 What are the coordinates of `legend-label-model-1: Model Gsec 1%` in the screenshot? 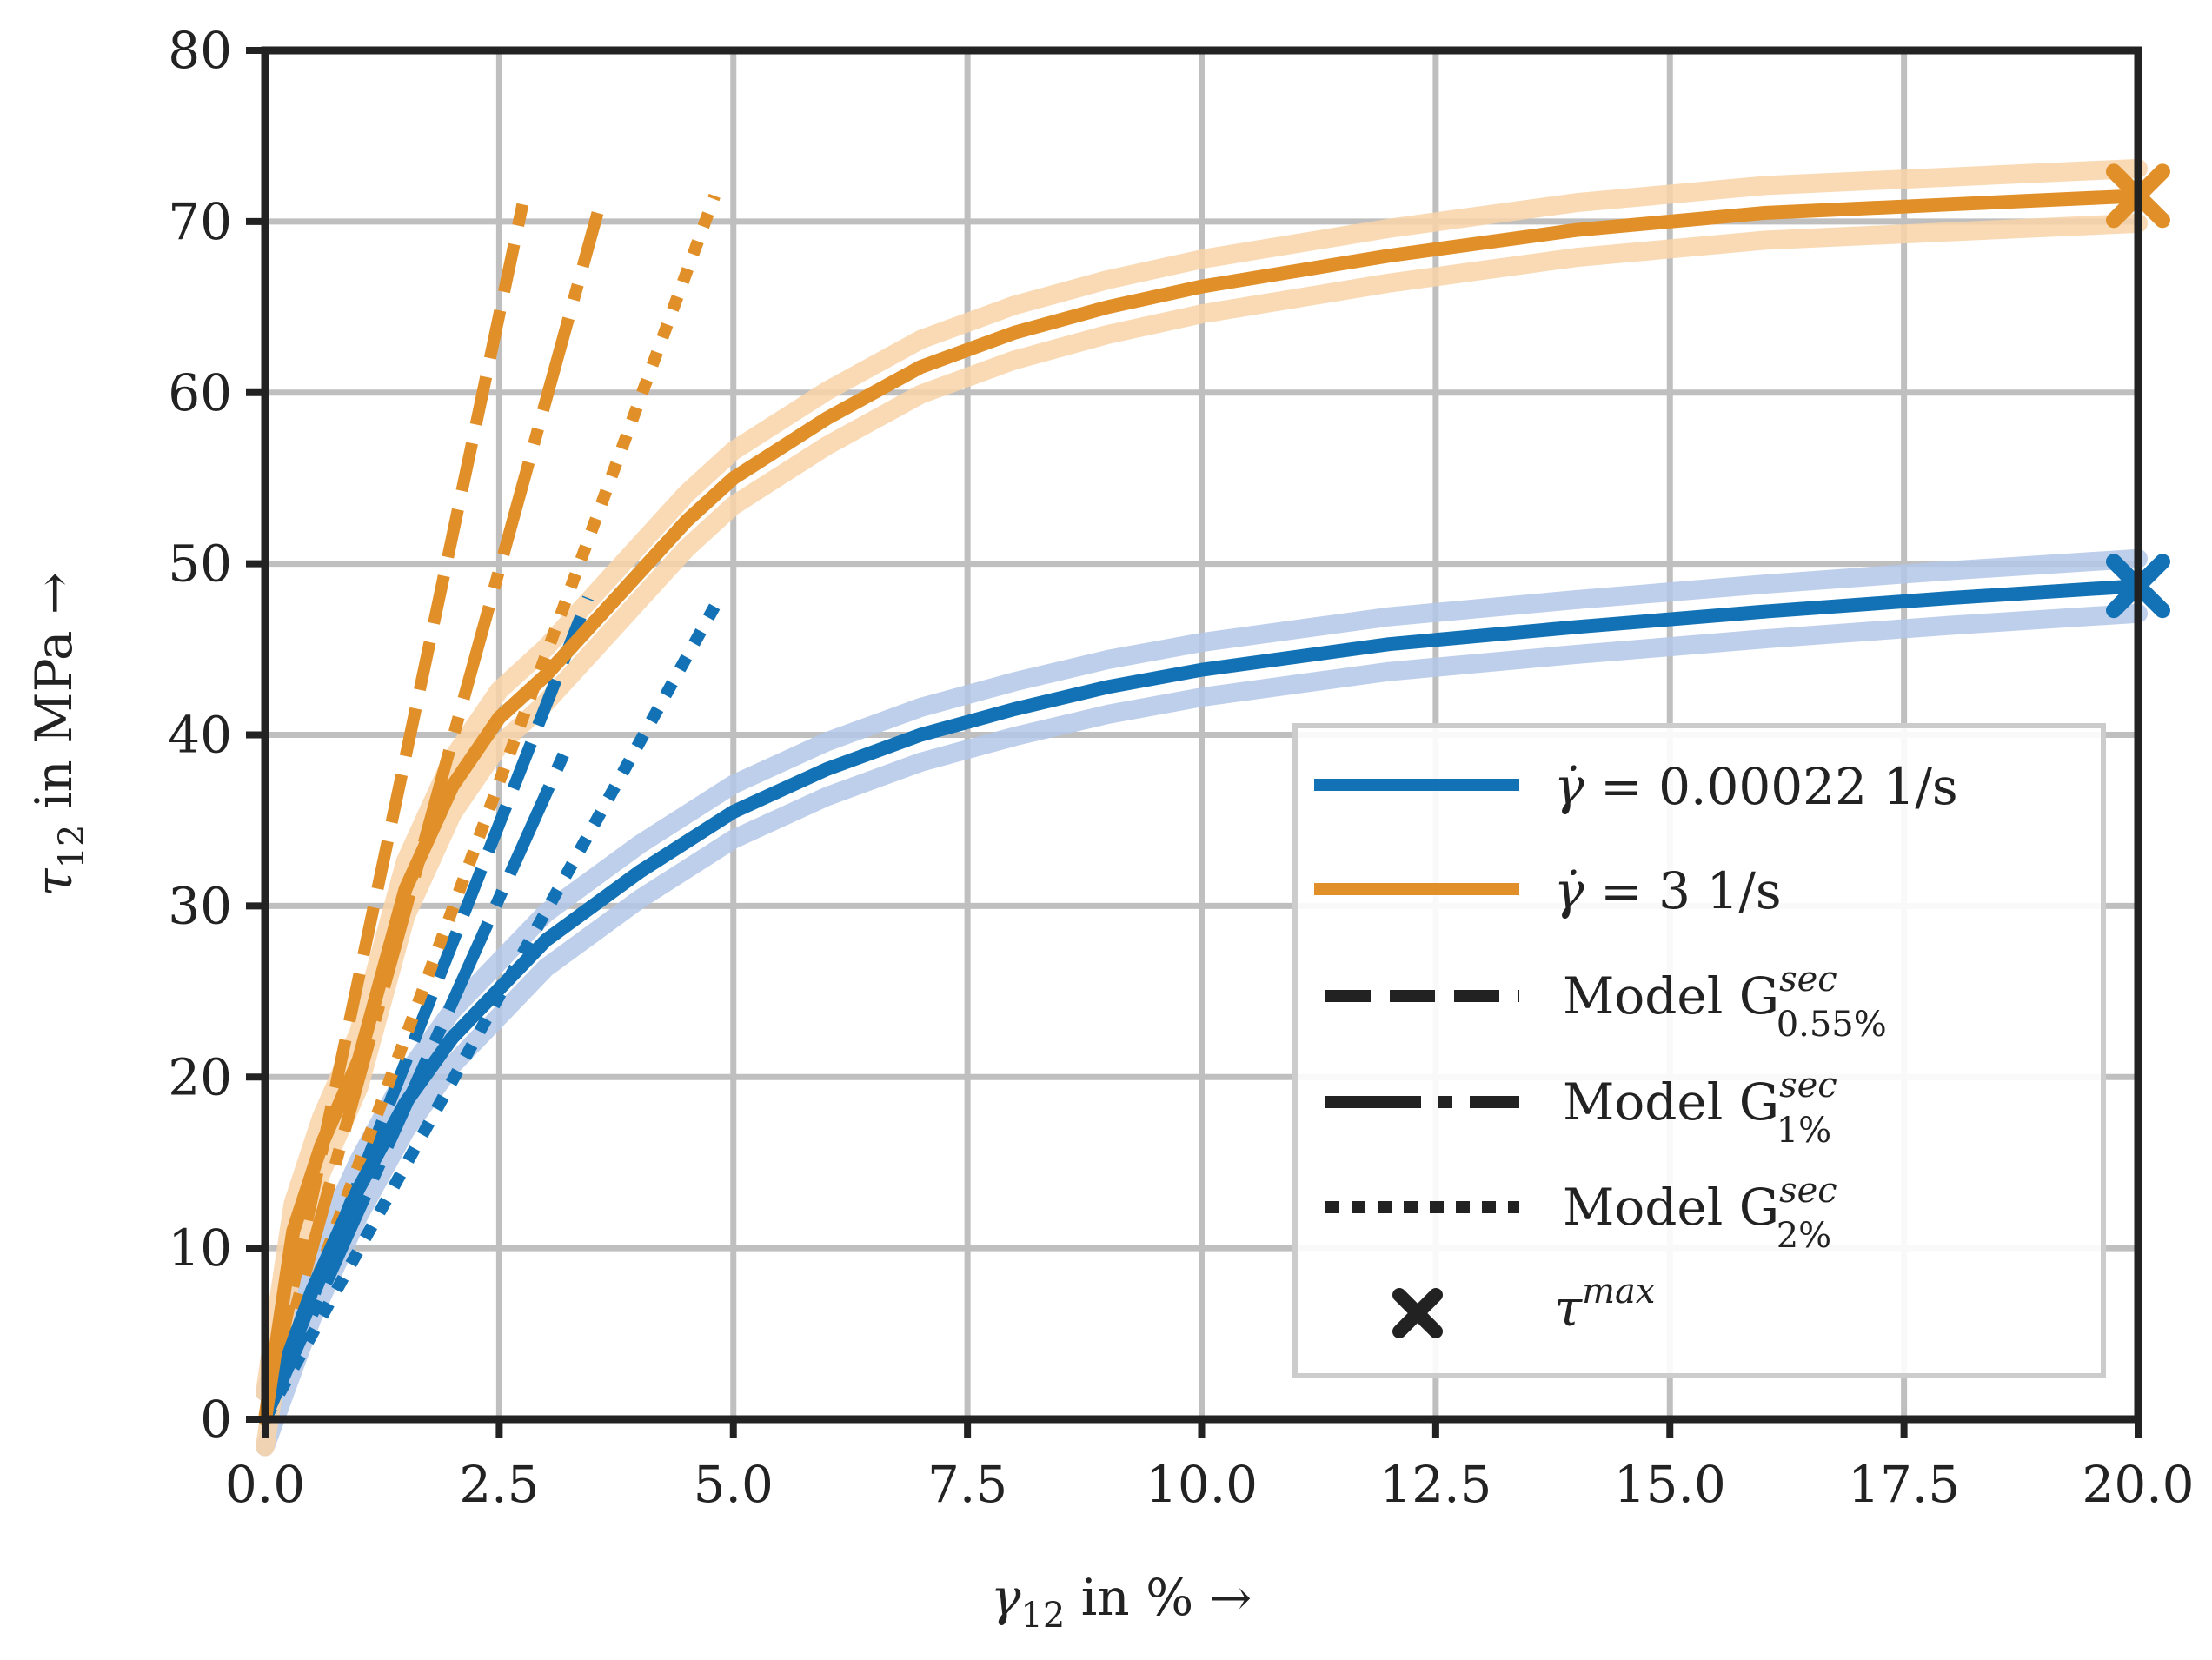 It's located at (1700, 1108).